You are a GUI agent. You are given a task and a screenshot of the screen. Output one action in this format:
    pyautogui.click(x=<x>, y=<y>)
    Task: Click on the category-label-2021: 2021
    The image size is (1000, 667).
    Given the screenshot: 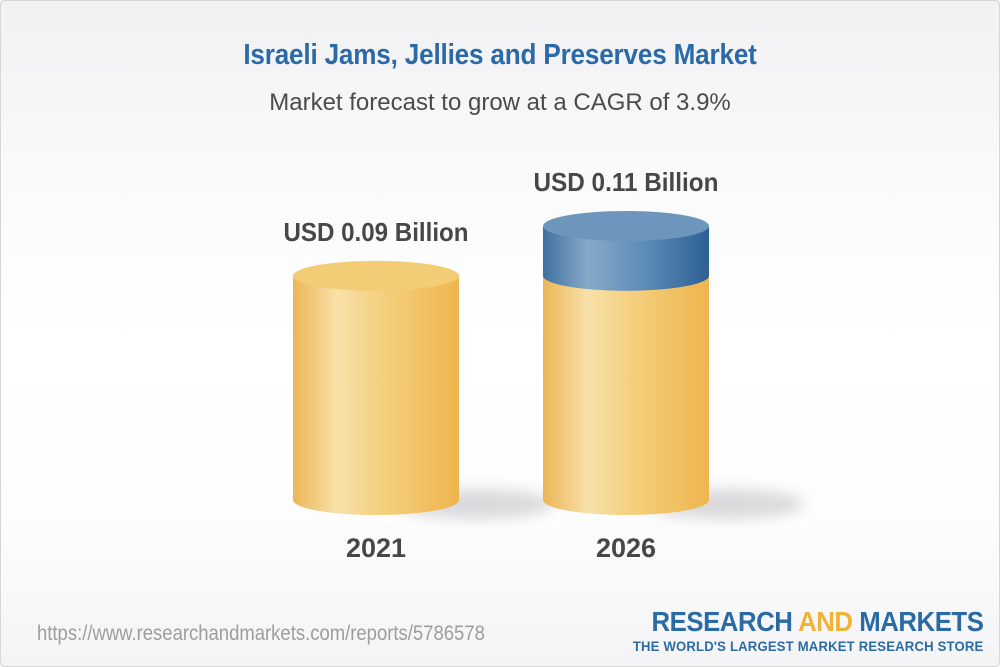 What is the action you would take?
    pyautogui.click(x=376, y=548)
    